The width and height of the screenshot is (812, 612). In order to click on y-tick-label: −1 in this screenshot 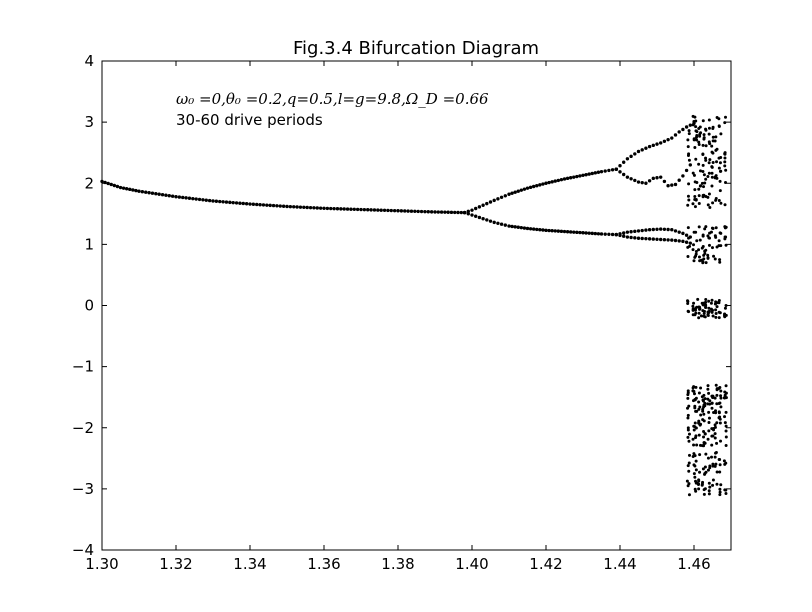, I will do `click(83, 367)`.